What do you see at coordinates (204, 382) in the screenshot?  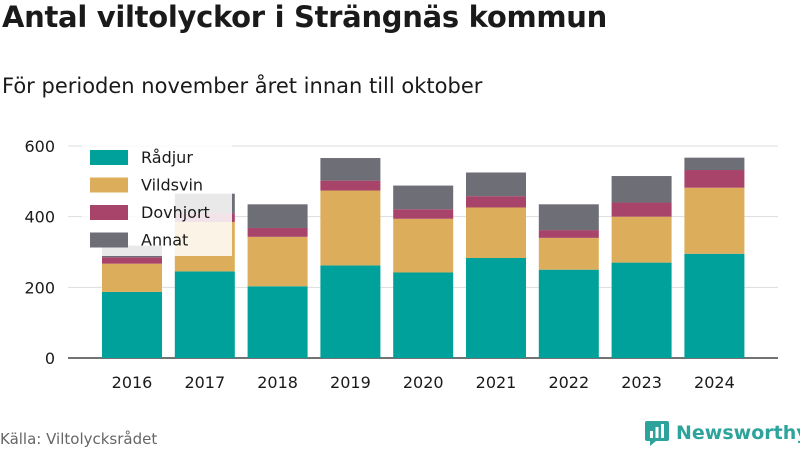 I see `x-tick-label: 2017` at bounding box center [204, 382].